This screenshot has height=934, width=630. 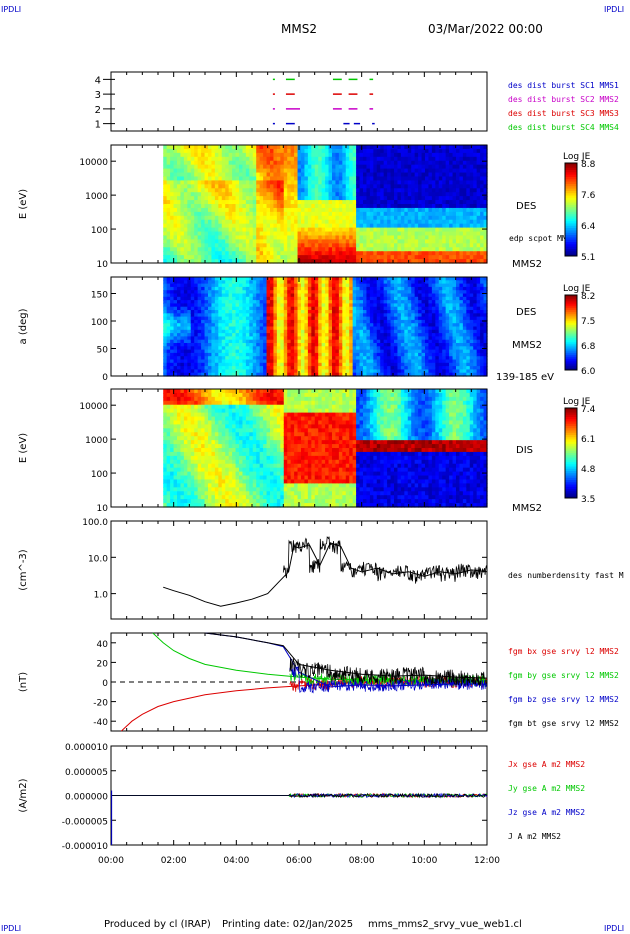 What do you see at coordinates (103, 265) in the screenshot?
I see `des-energy-y-tick-label: 10` at bounding box center [103, 265].